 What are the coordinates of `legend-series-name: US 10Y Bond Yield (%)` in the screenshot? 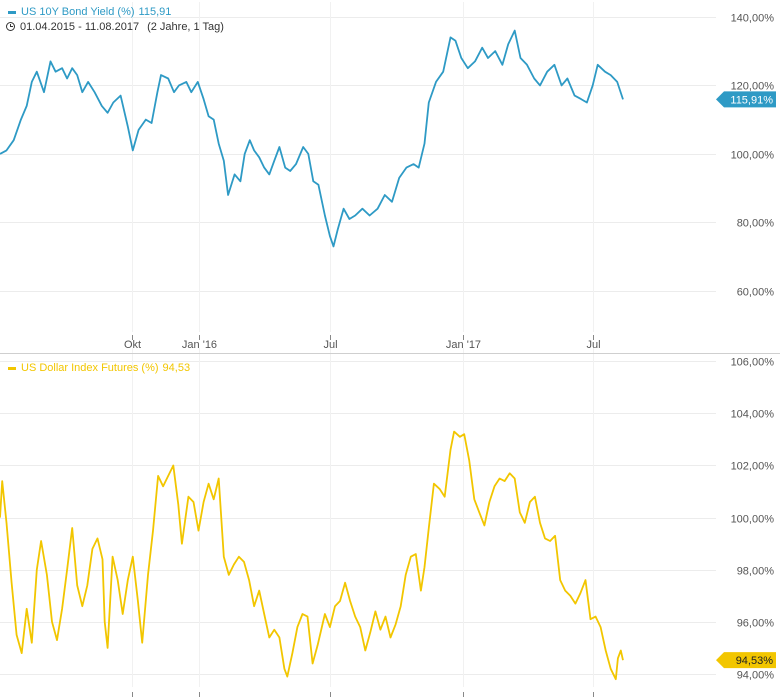 It's located at (78, 12).